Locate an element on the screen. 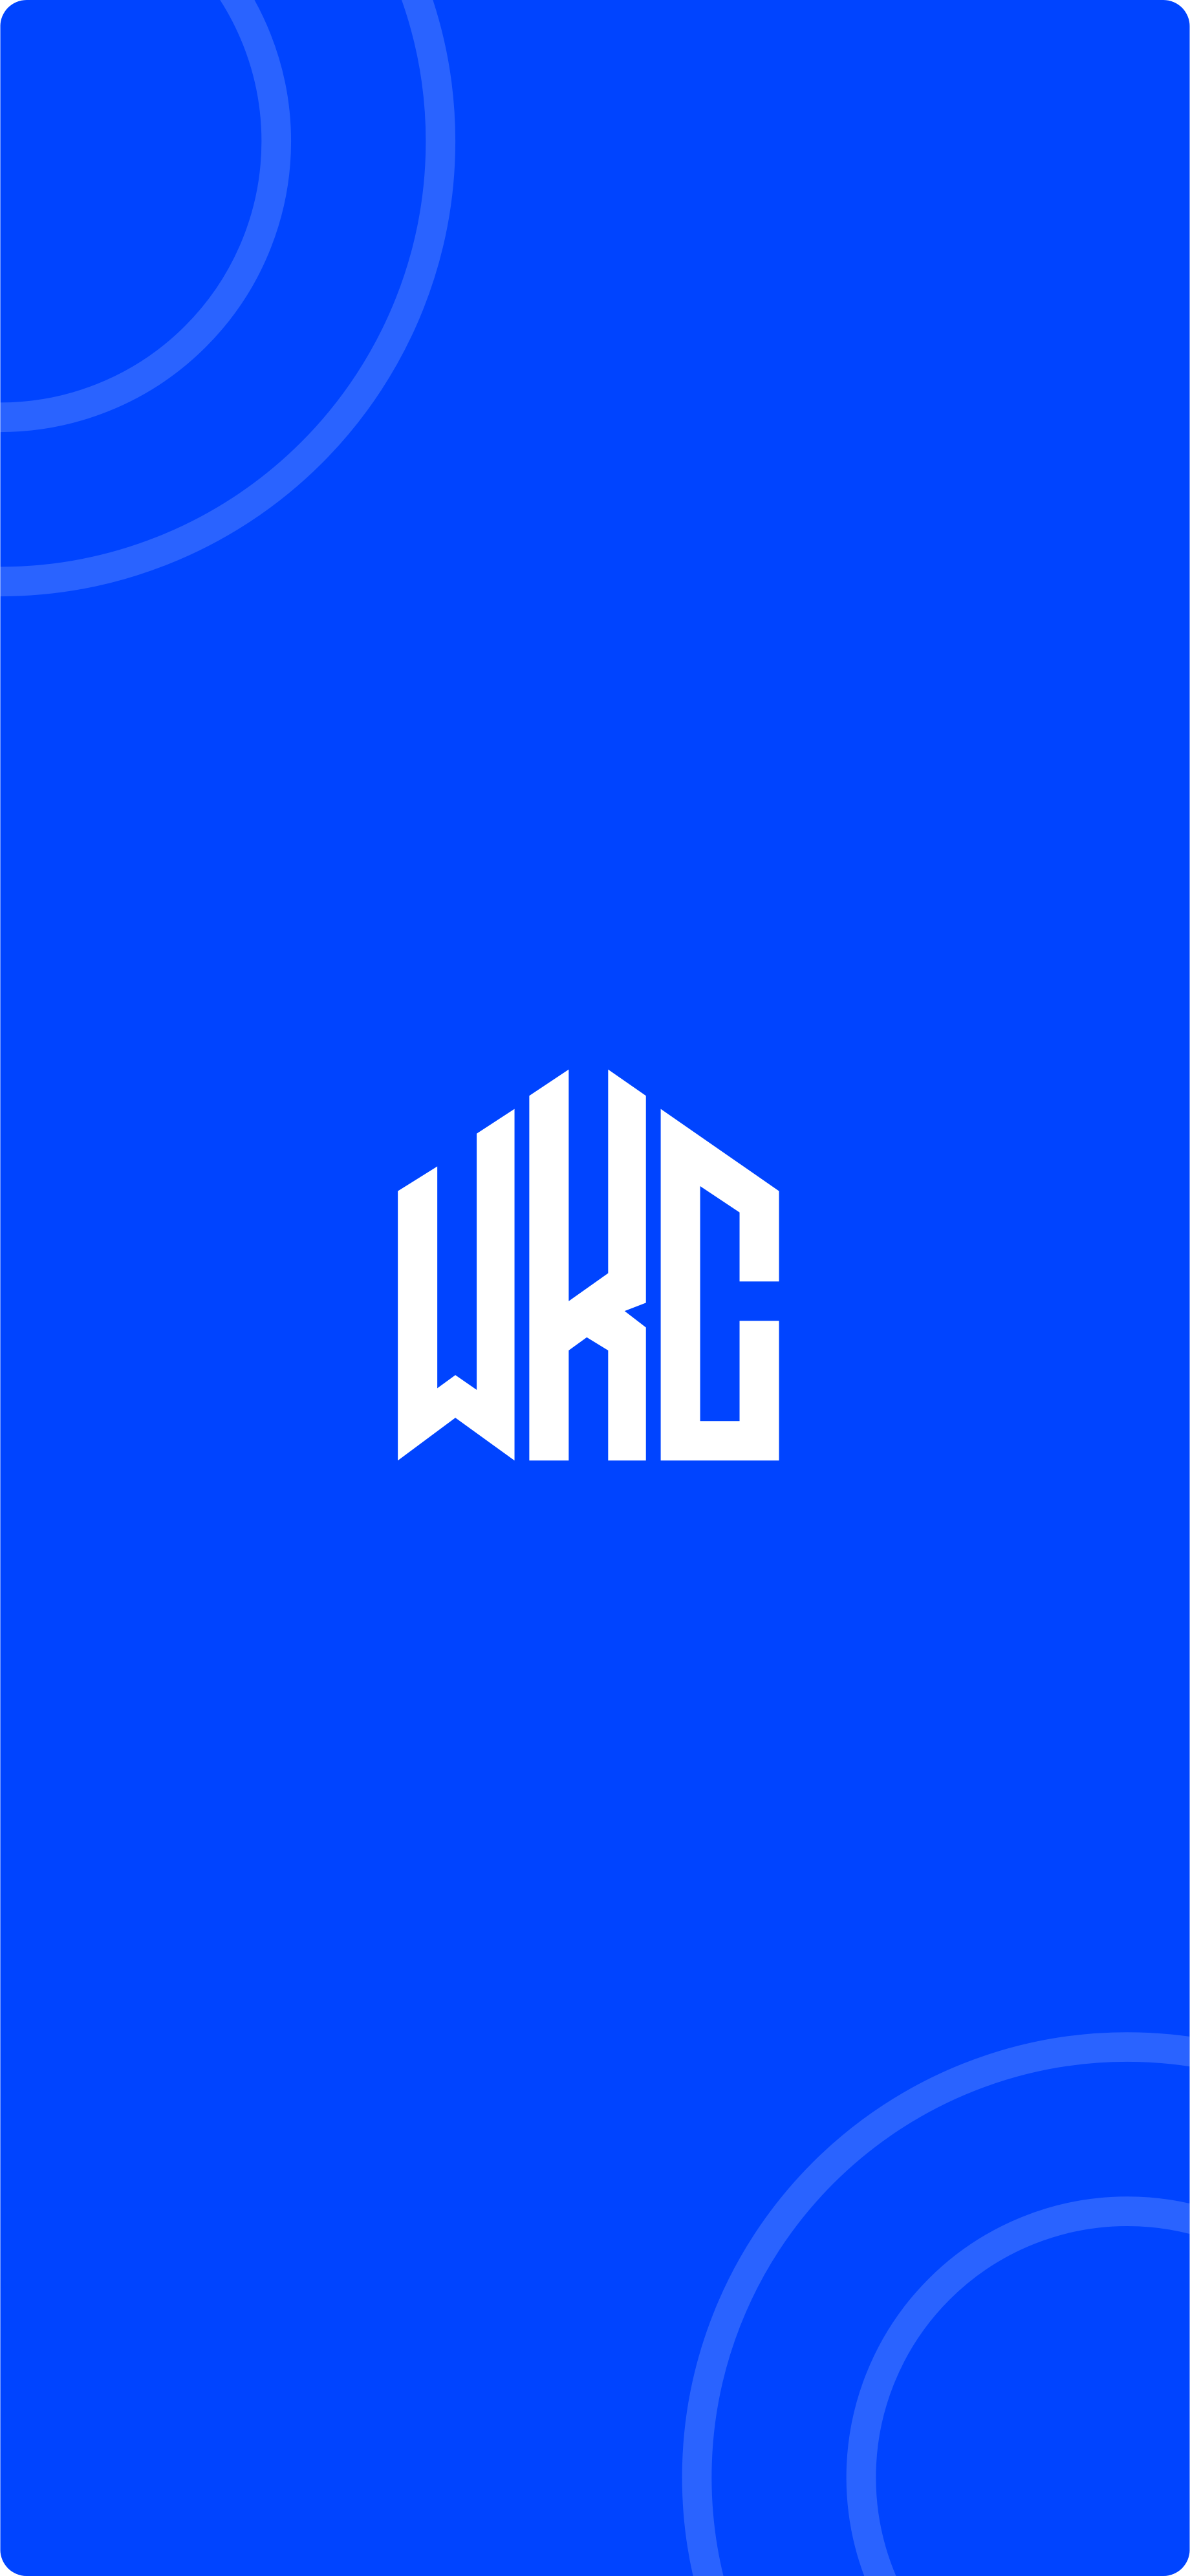 The image size is (1190, 2576). logo is located at coordinates (588, 1265).